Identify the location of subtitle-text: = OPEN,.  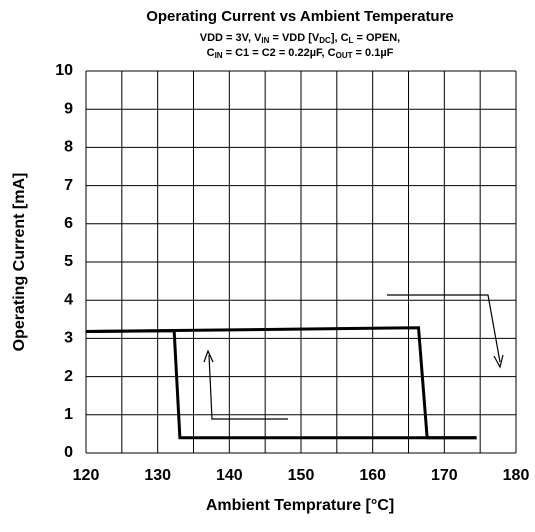
(376, 38).